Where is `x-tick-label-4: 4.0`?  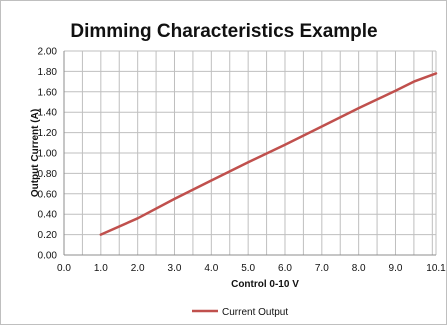 x-tick-label-4: 4.0 is located at coordinates (211, 268).